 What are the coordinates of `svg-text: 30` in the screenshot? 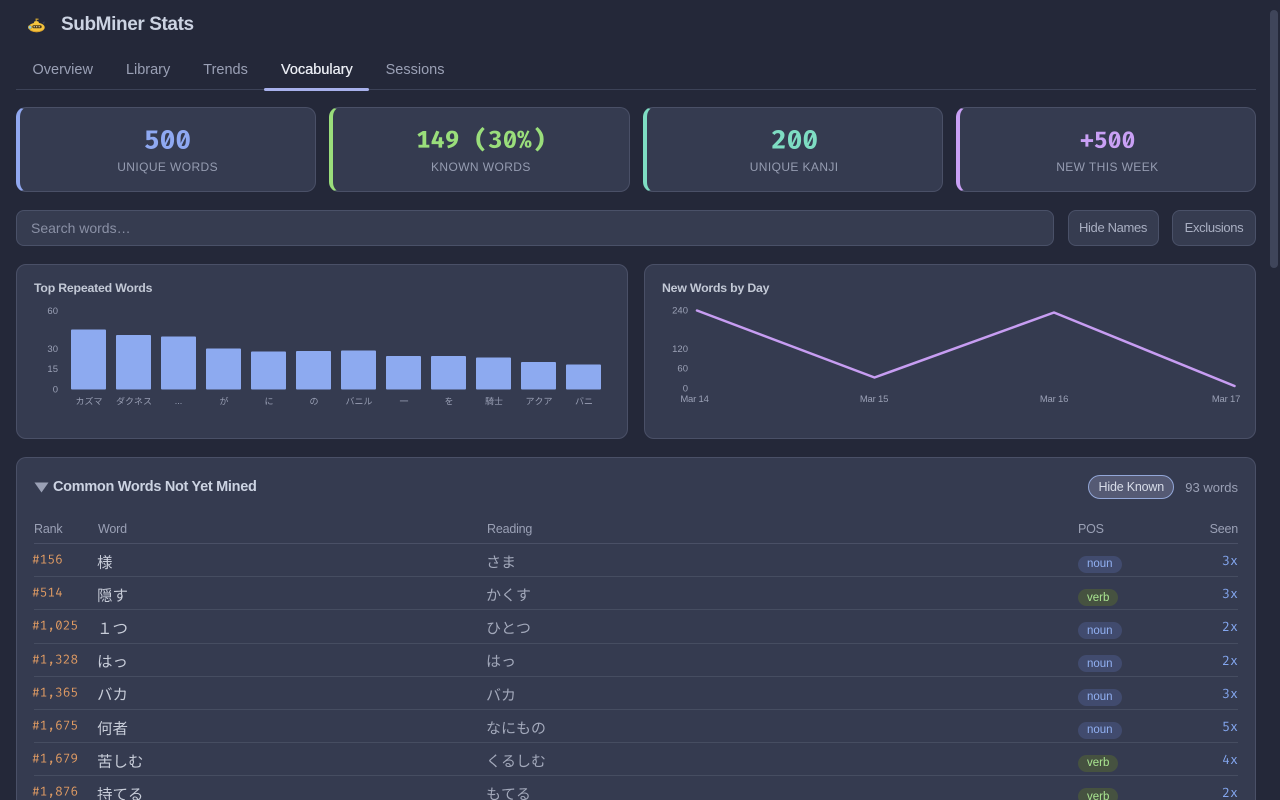 It's located at (52, 349).